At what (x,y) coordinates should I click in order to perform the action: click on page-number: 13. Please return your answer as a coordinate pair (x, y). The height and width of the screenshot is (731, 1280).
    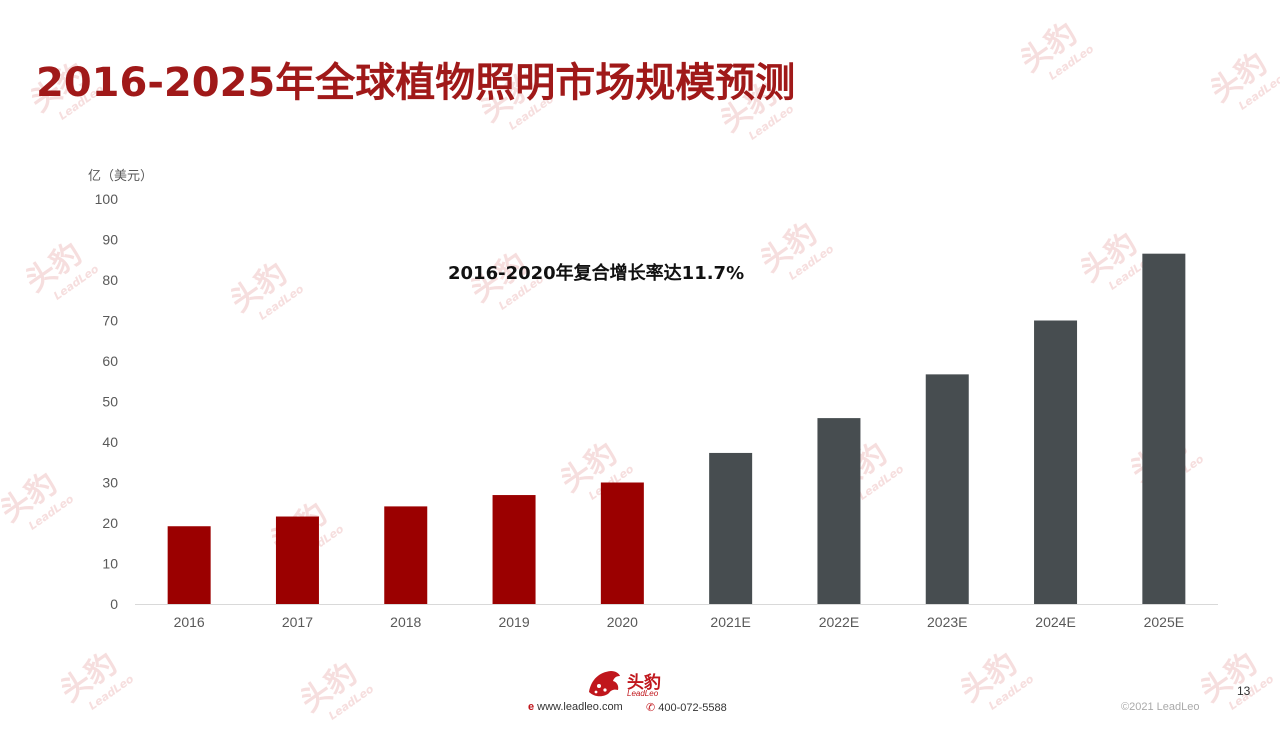
    Looking at the image, I should click on (1244, 691).